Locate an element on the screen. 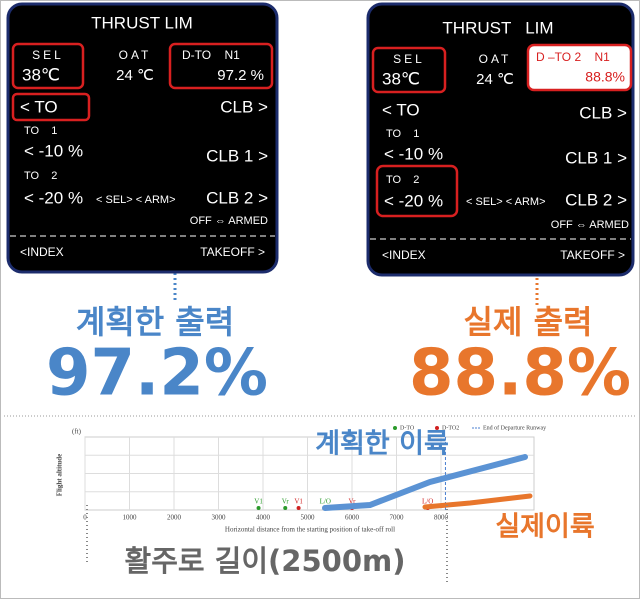  x-tick-label: 2000 is located at coordinates (174, 518).